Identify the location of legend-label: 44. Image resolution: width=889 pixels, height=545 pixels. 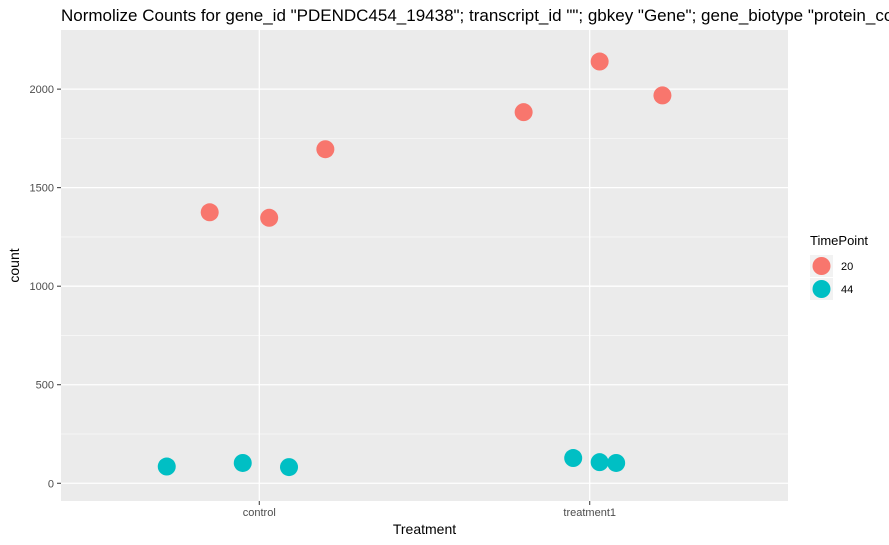
(847, 290).